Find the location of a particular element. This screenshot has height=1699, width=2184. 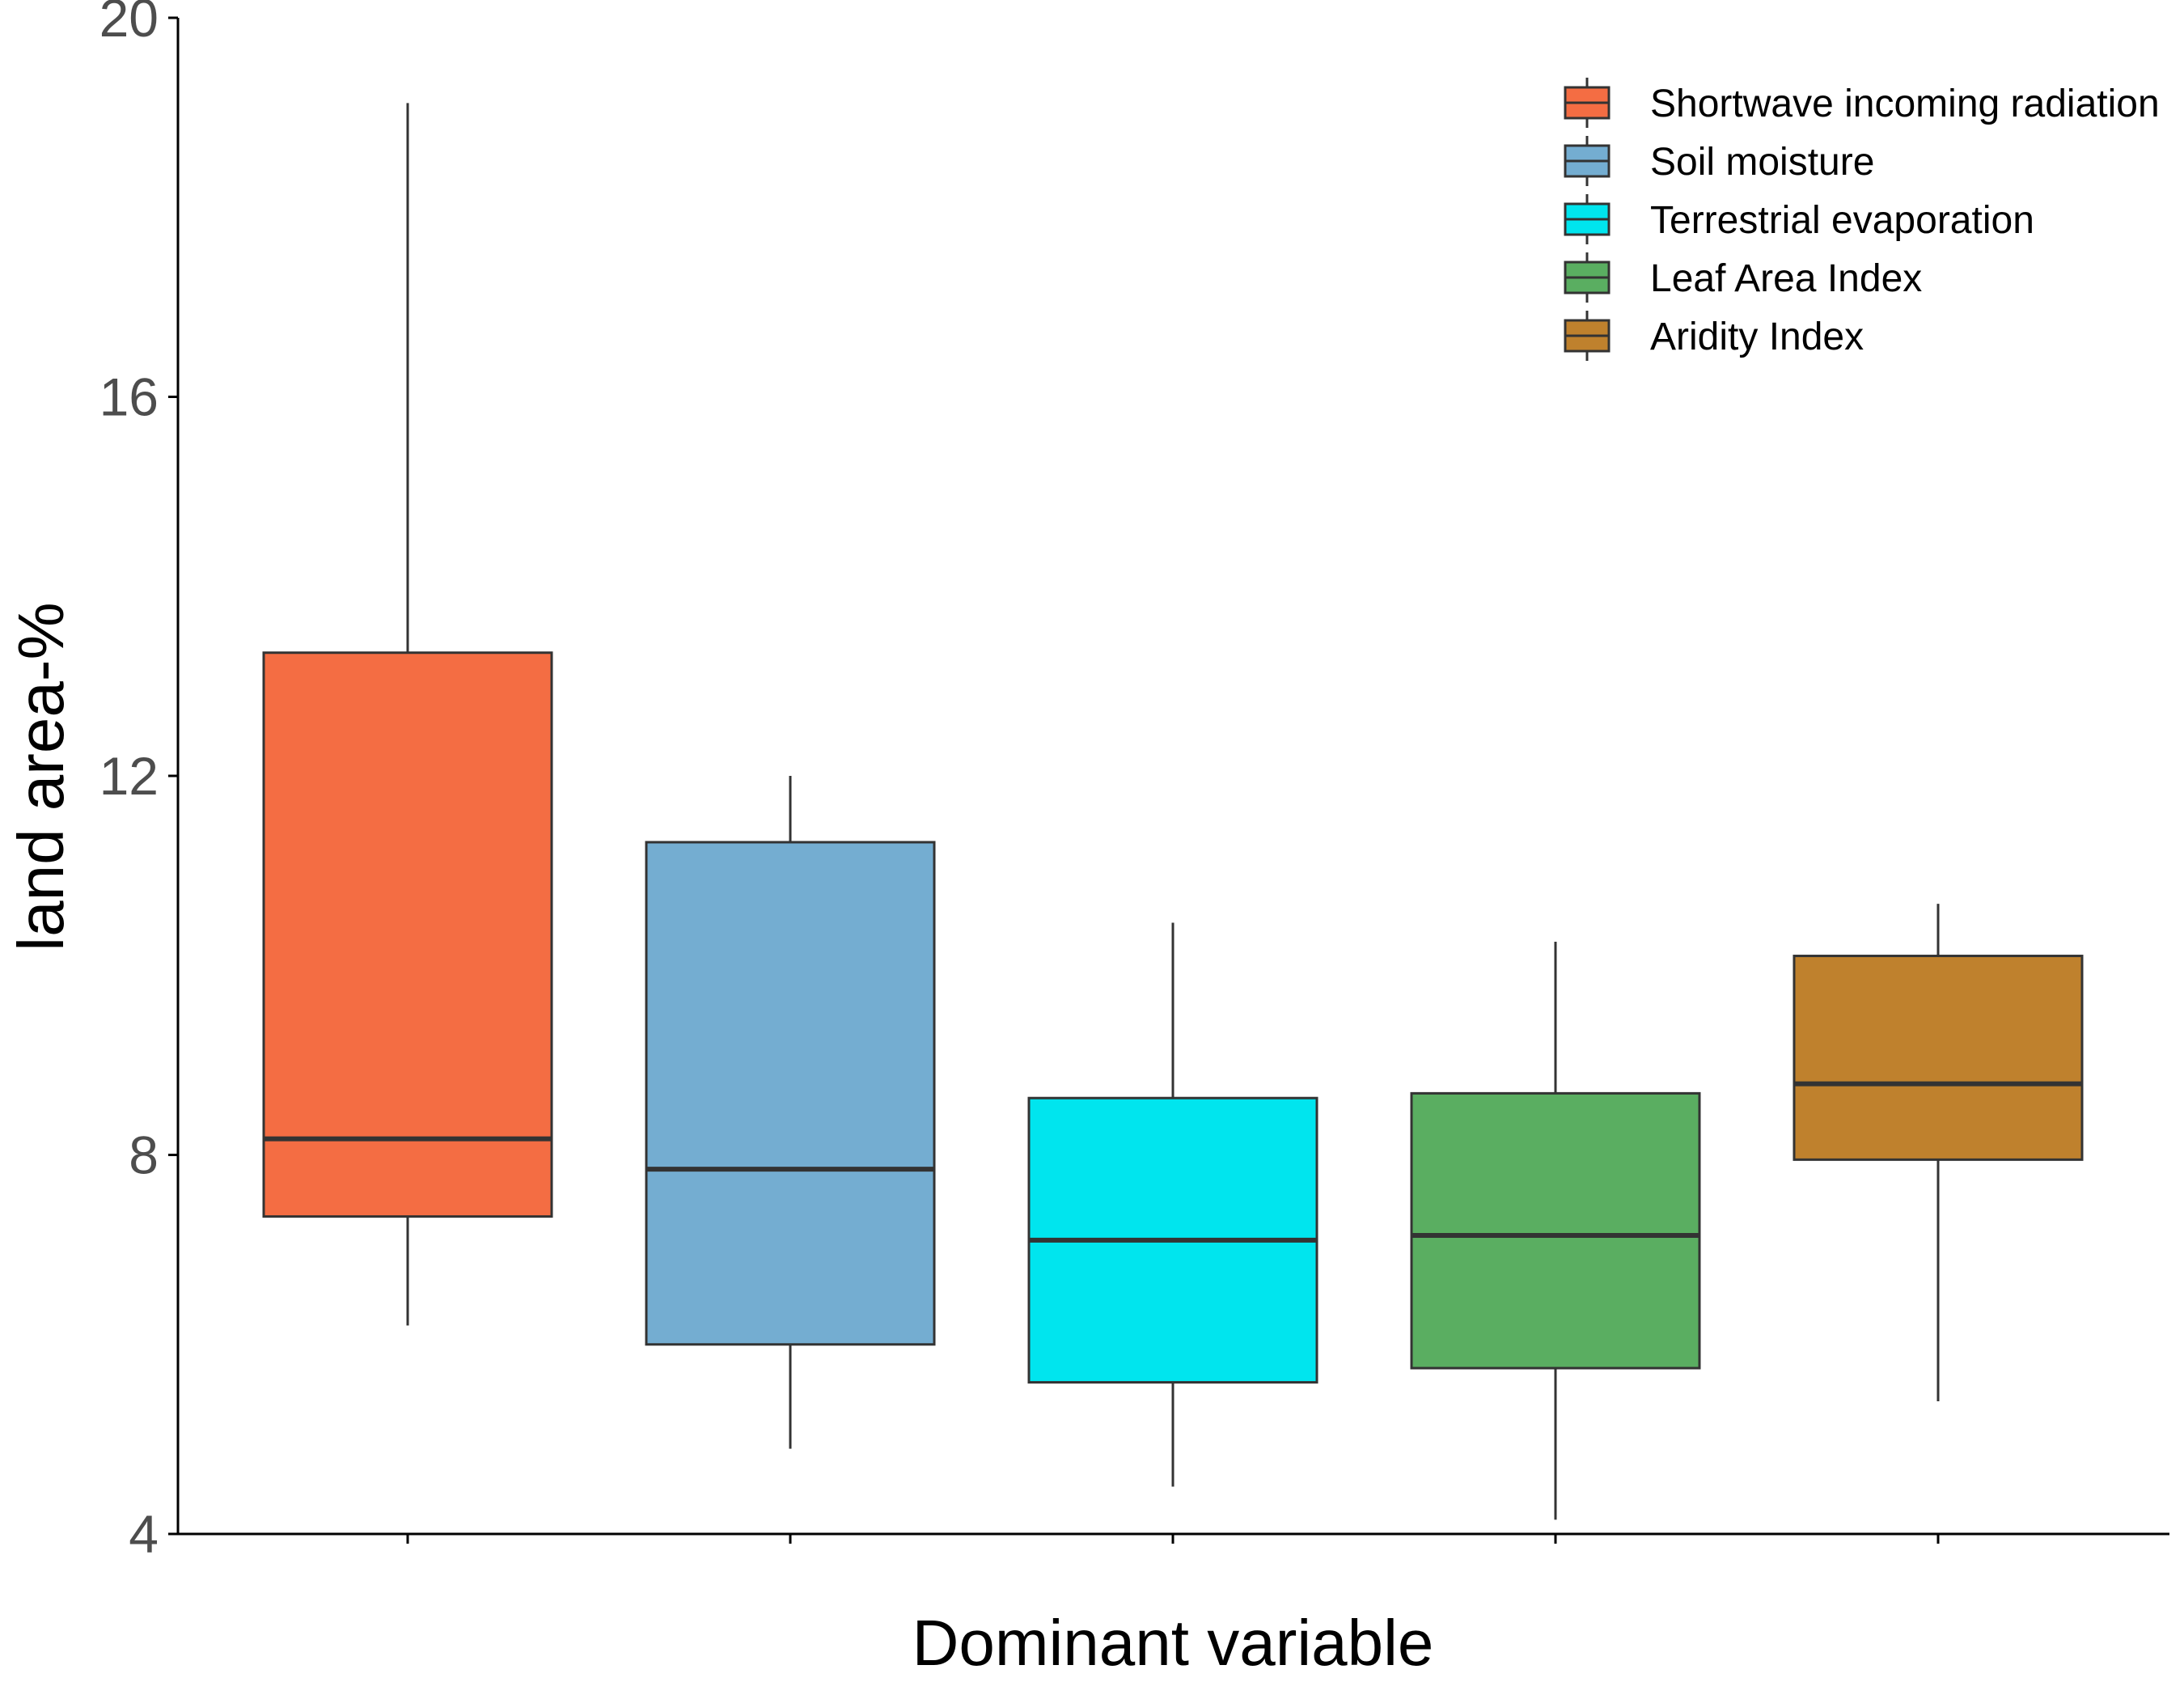

box-leaf-area-index is located at coordinates (1555, 1230).